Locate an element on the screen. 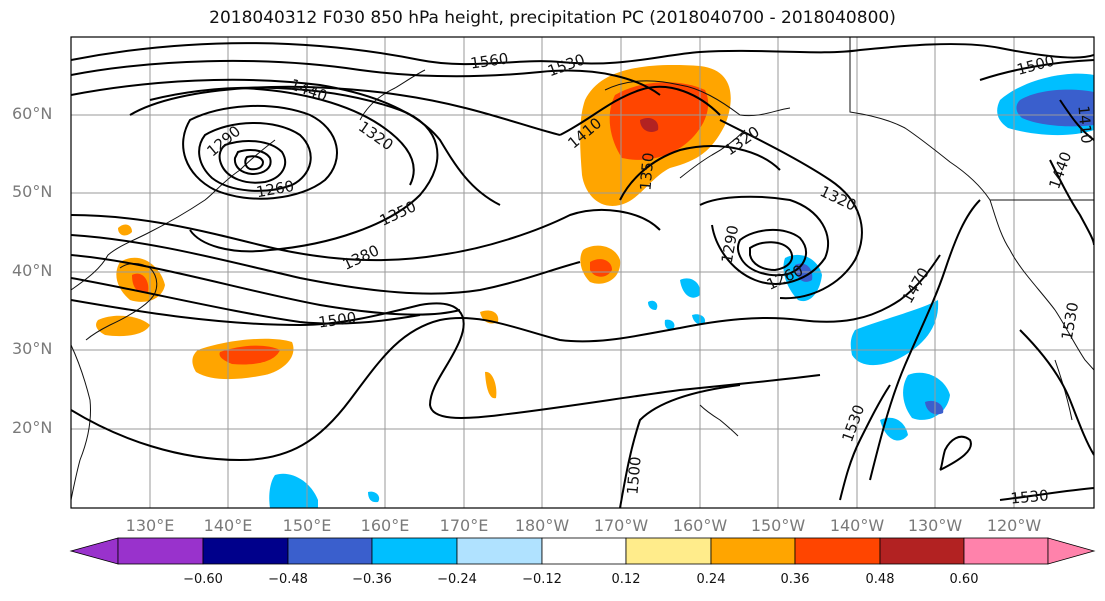  contour-label: 1560 is located at coordinates (489, 60).